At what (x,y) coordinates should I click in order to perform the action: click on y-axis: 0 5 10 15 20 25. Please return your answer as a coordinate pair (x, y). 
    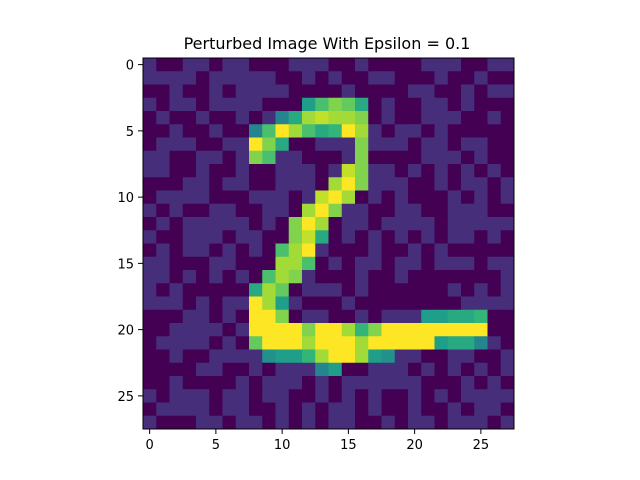
    Looking at the image, I should click on (130, 232).